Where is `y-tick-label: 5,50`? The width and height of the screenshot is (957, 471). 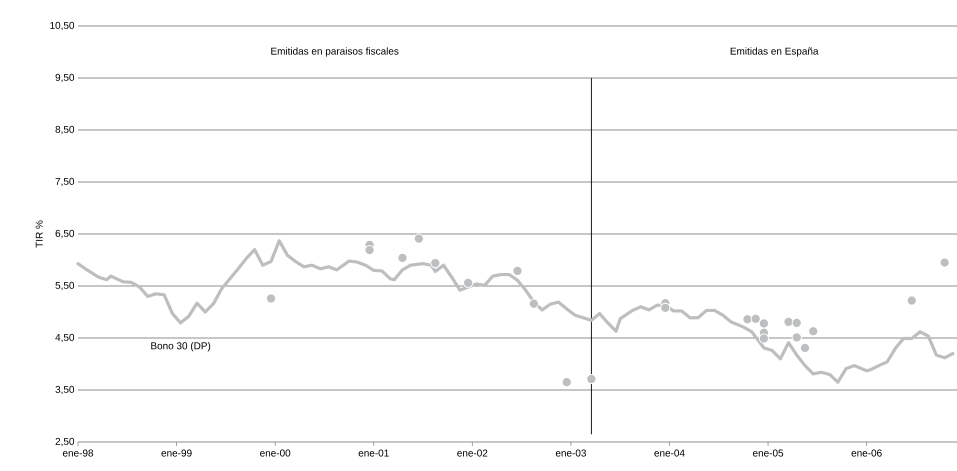
y-tick-label: 5,50 is located at coordinates (64, 286).